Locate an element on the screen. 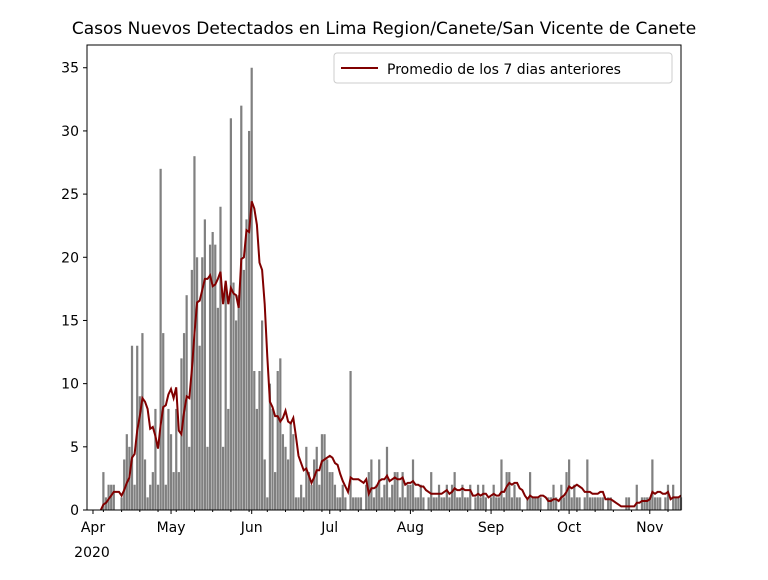 Image resolution: width=768 pixels, height=580 pixels. x-year-label: 2020 is located at coordinates (92, 553).